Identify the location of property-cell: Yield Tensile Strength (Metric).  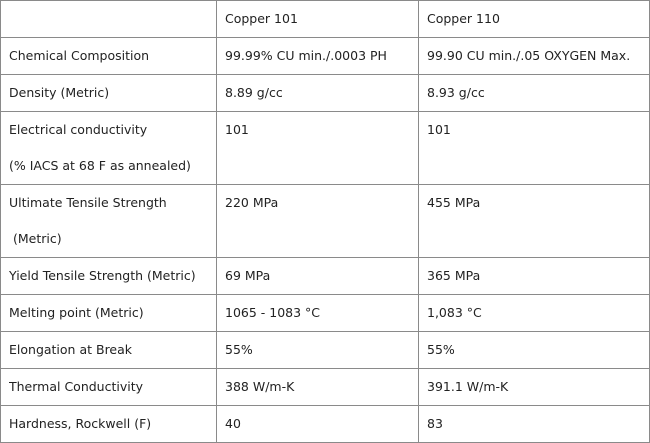
(108, 276).